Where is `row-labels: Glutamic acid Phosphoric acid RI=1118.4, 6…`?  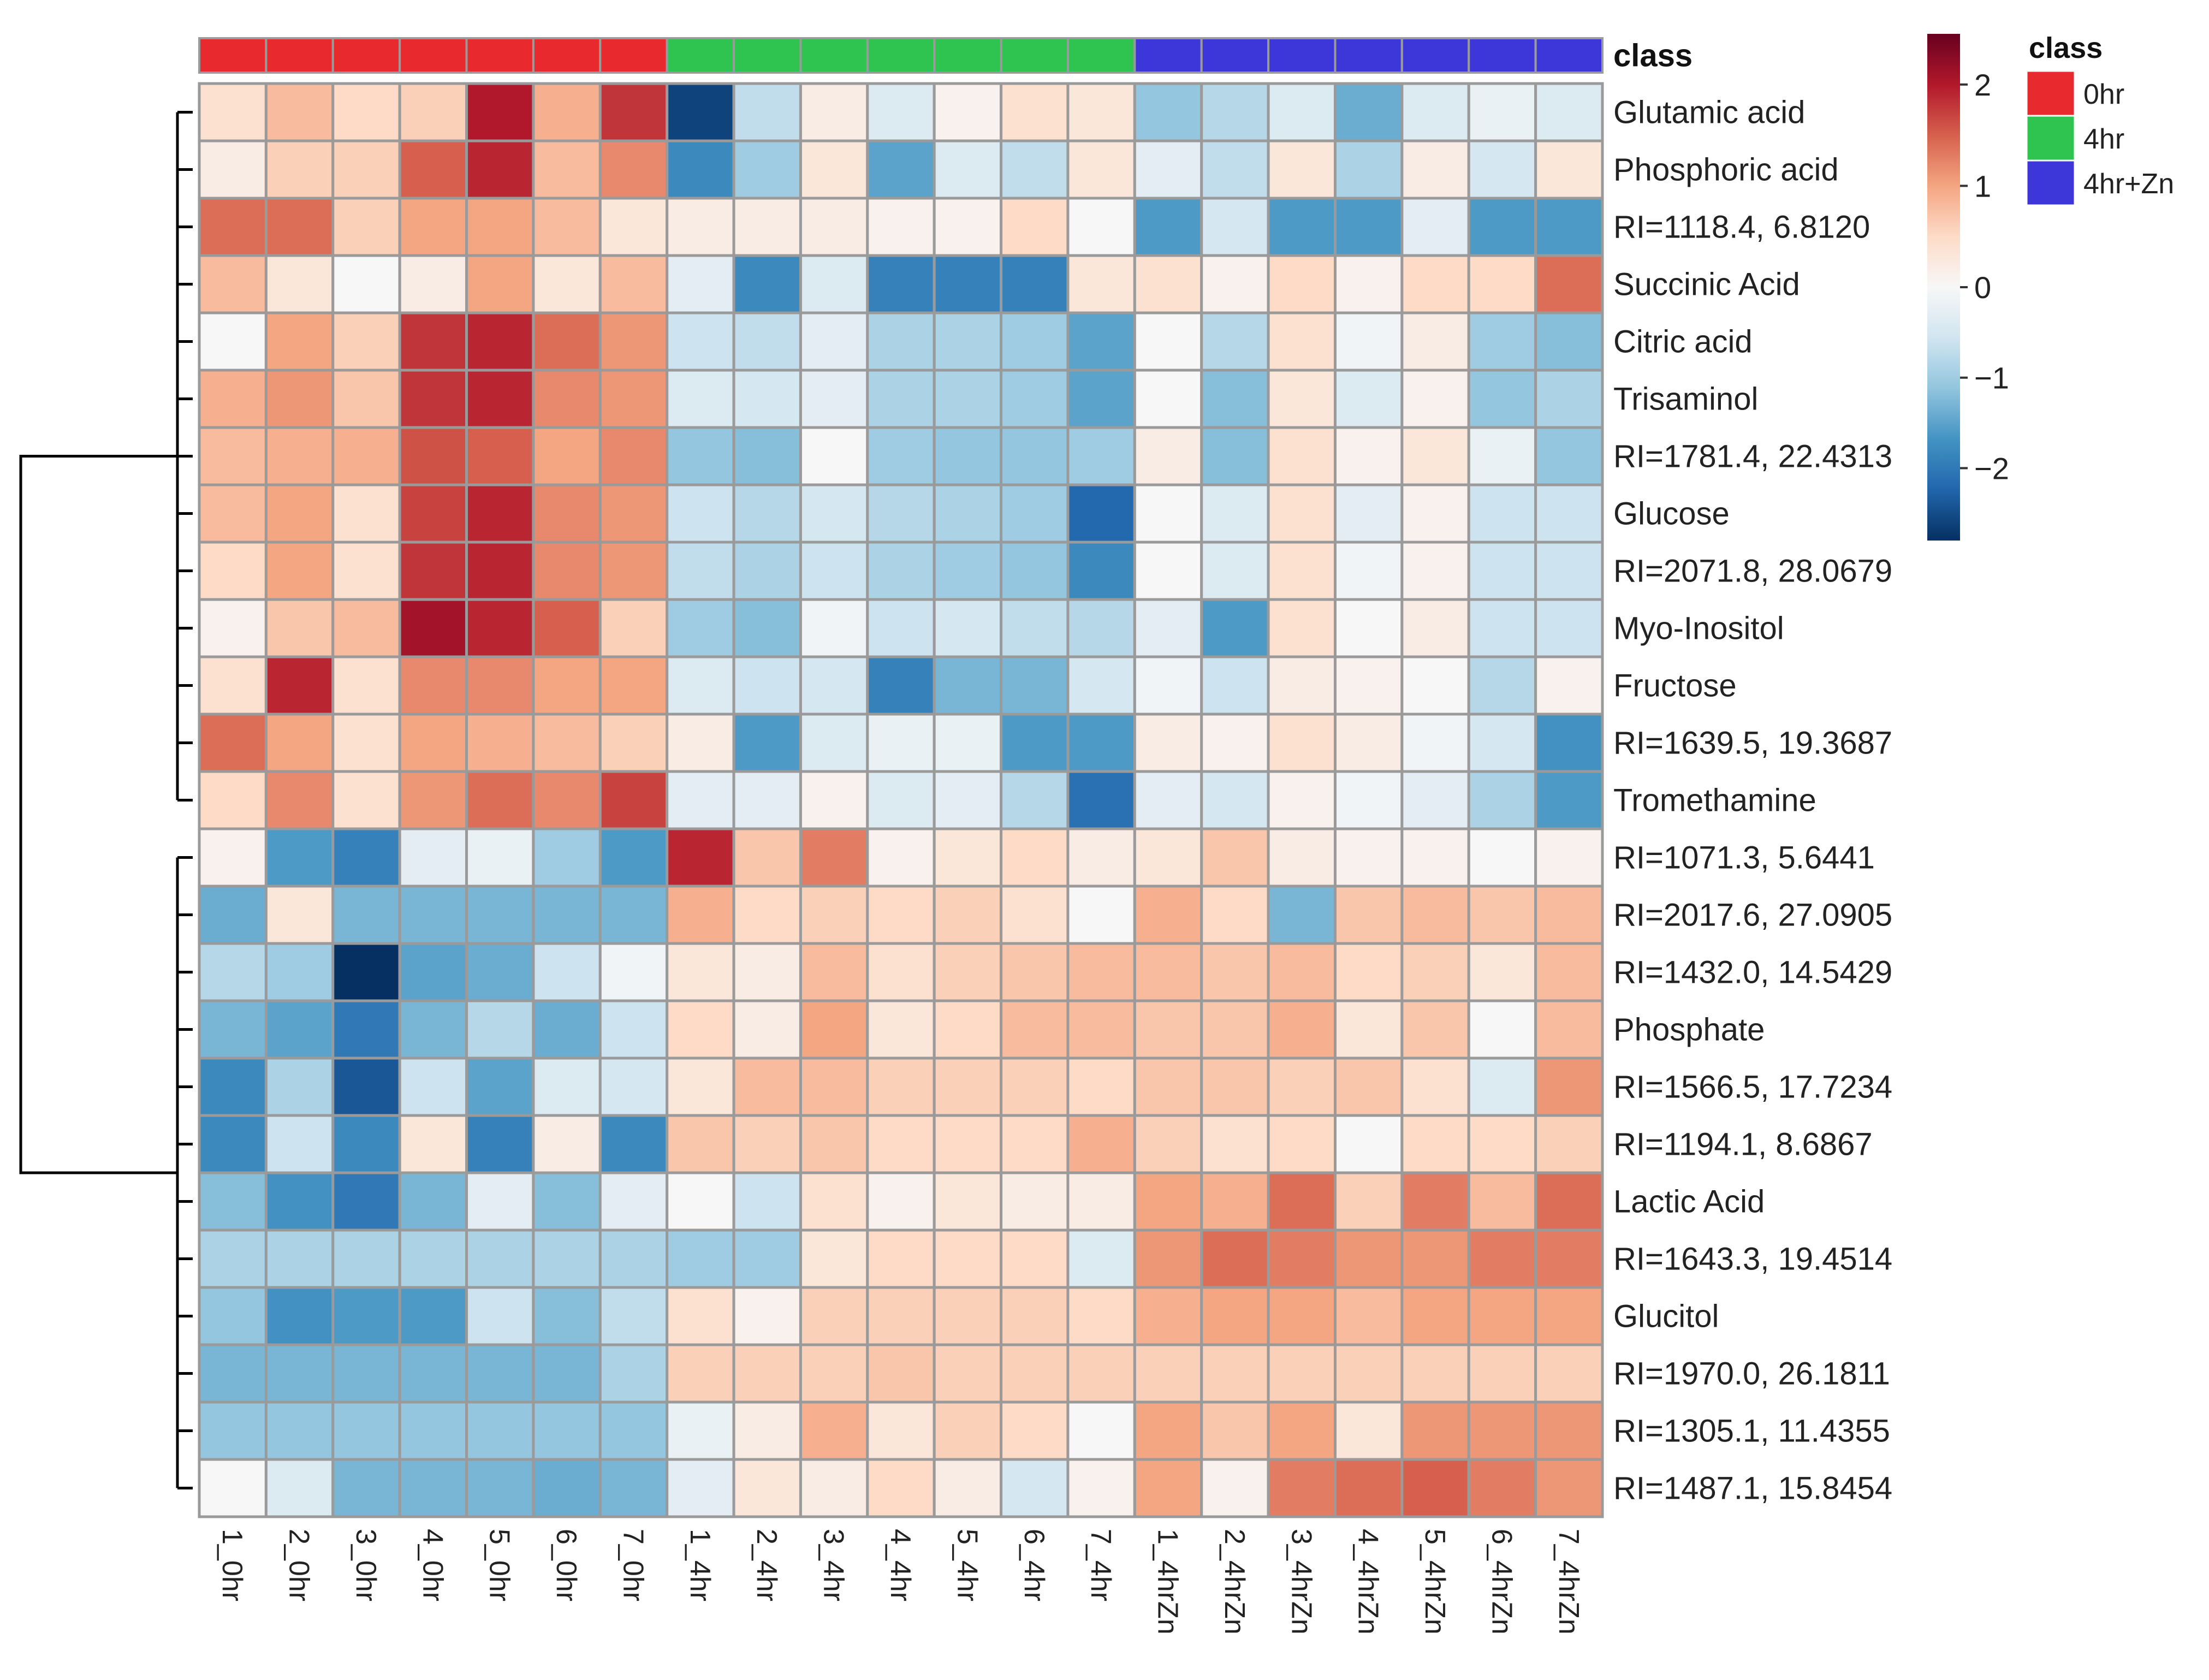
row-labels: Glutamic acid Phosphoric acid RI=1118.4, 6… is located at coordinates (1753, 800).